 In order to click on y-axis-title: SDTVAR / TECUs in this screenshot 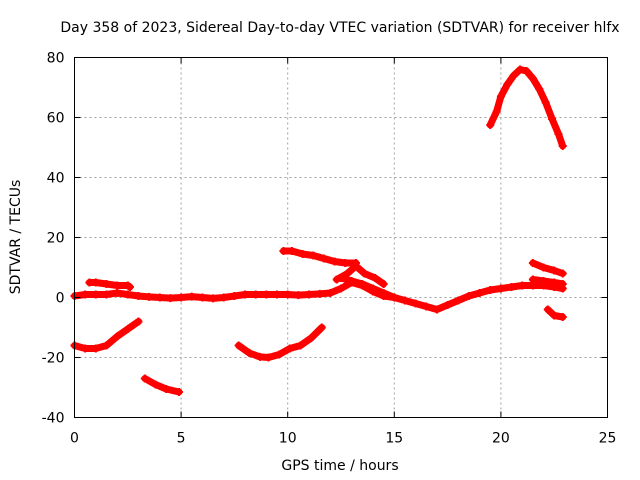, I will do `click(16, 237)`.